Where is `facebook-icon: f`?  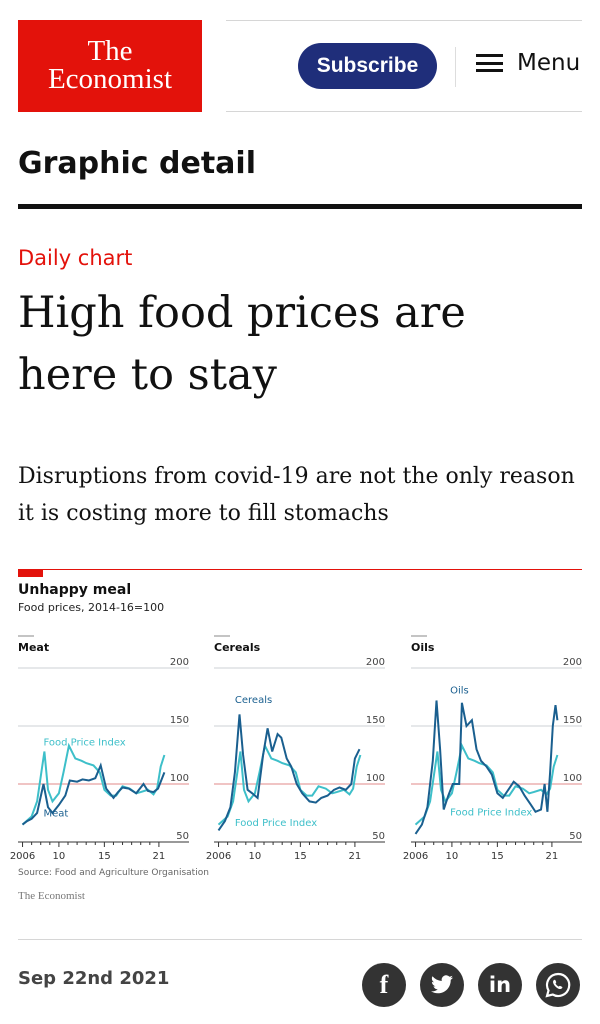
facebook-icon: f is located at coordinates (384, 985).